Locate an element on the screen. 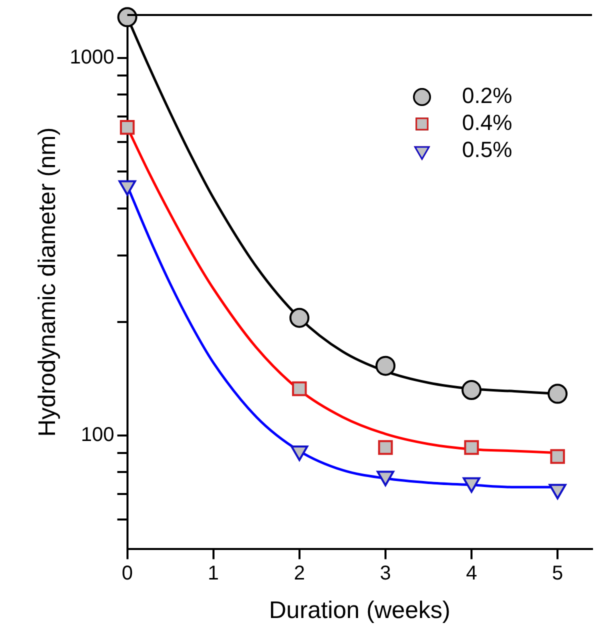 The height and width of the screenshot is (634, 603). x-tick-label: 2 is located at coordinates (299, 573).